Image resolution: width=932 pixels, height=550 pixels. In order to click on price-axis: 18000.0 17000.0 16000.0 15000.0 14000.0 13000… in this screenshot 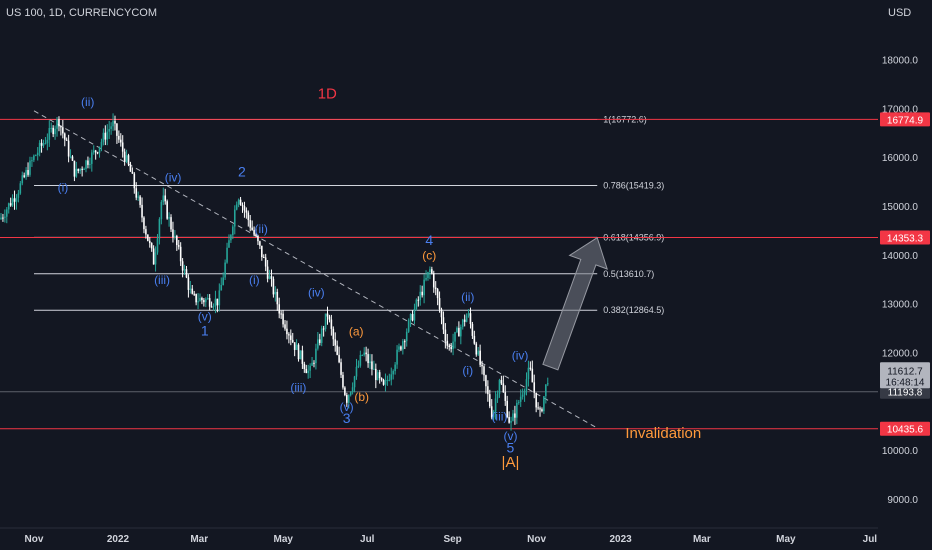, I will do `click(905, 281)`.